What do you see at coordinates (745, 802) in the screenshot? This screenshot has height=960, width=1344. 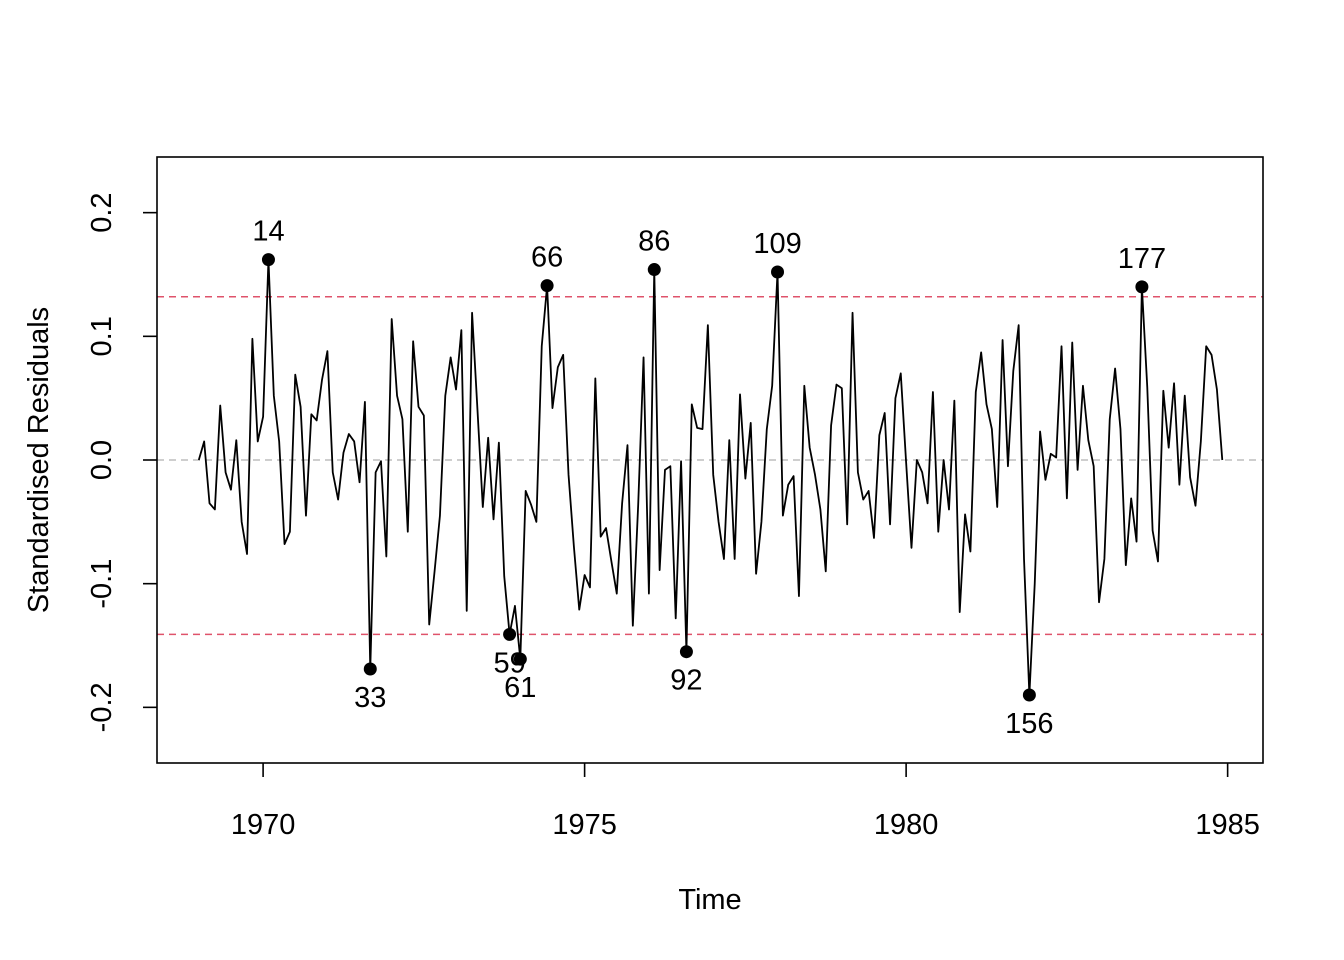 I see `x-axis: 1970 1975 1980 1985` at bounding box center [745, 802].